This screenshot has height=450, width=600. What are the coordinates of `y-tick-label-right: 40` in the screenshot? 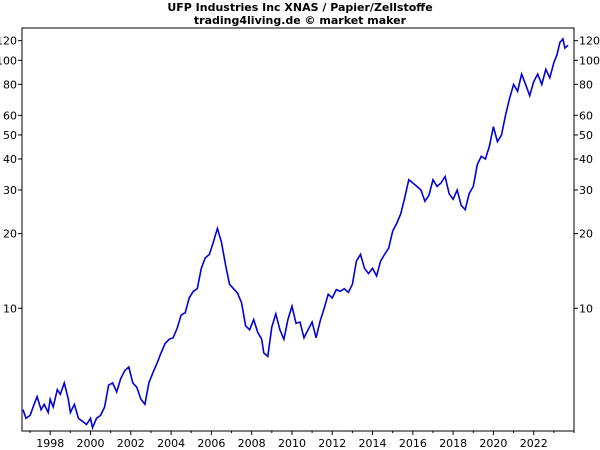 It's located at (586, 159).